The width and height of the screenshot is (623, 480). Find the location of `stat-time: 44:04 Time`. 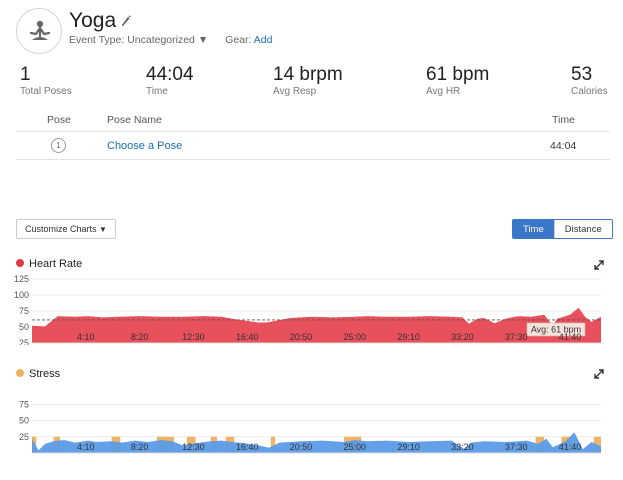

stat-time: 44:04 Time is located at coordinates (170, 81).